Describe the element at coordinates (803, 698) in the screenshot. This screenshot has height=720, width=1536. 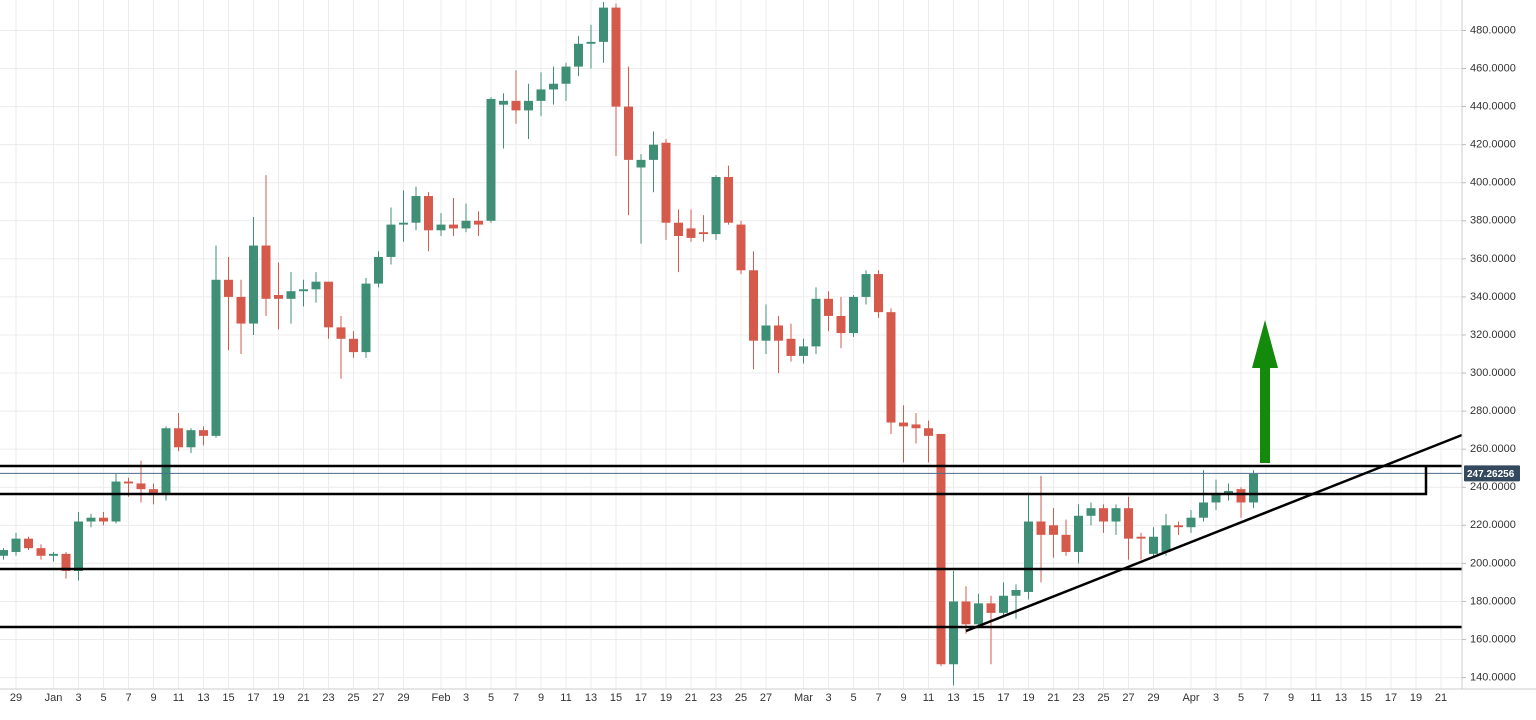
I see `x-tick-label: Mar` at that location.